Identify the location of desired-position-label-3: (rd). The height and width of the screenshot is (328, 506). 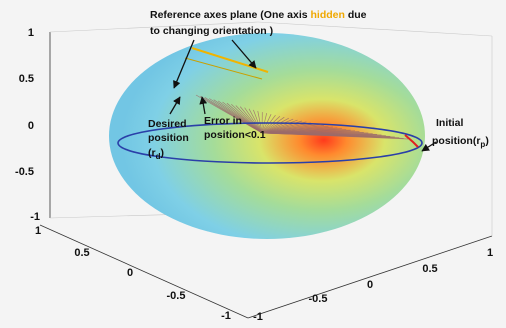
(156, 154).